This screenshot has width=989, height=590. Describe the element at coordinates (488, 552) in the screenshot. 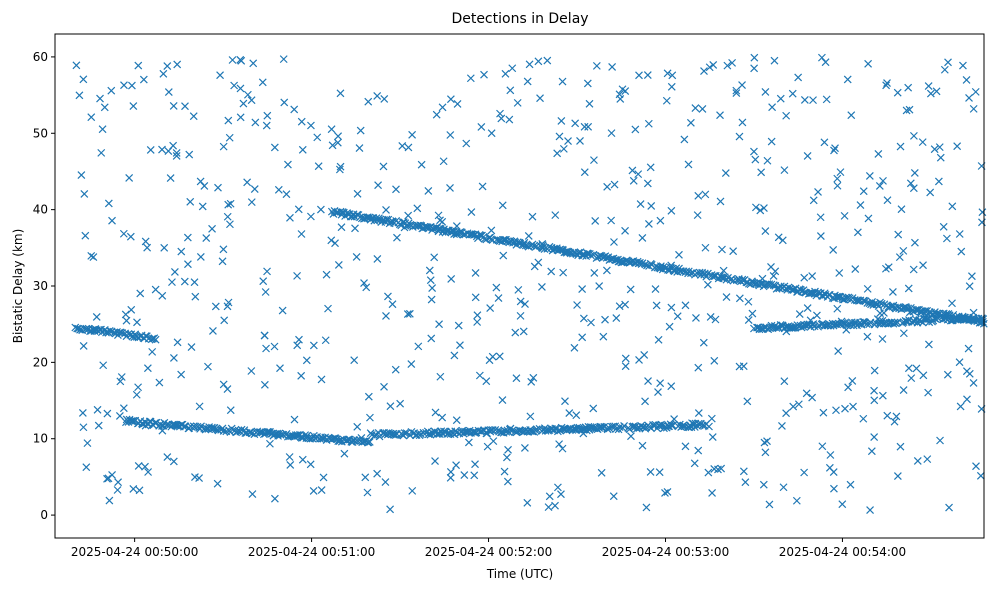

I see `x-tick-label: 2025-04-24 00:52:00` at that location.